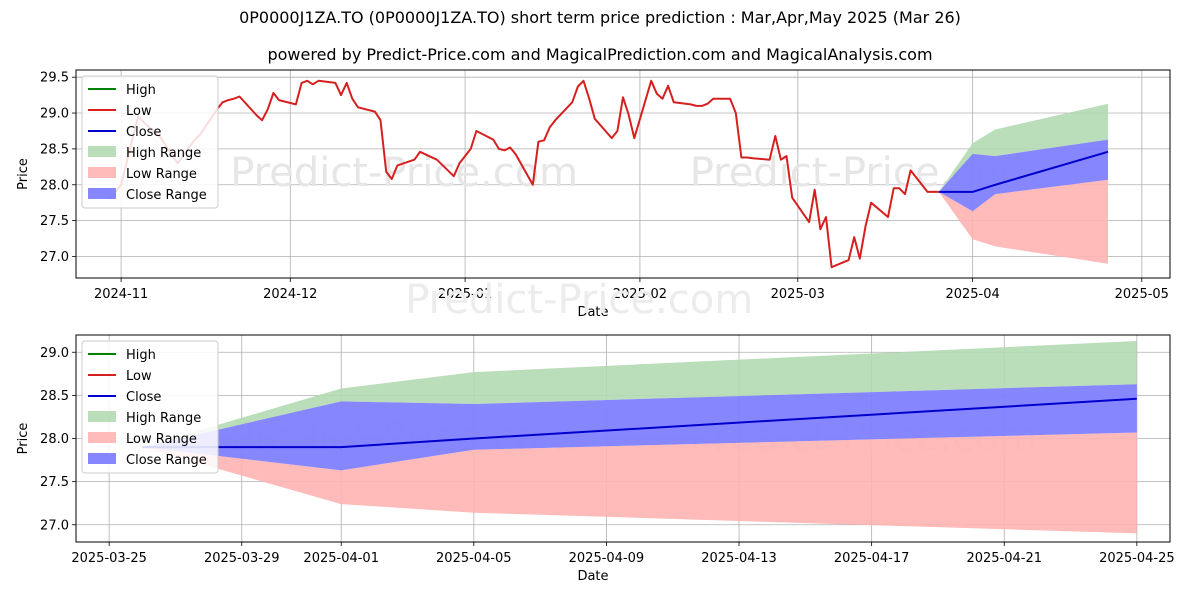 Image resolution: width=1200 pixels, height=600 pixels. Describe the element at coordinates (54, 78) in the screenshot. I see `y-tick-label: 29.5` at that location.